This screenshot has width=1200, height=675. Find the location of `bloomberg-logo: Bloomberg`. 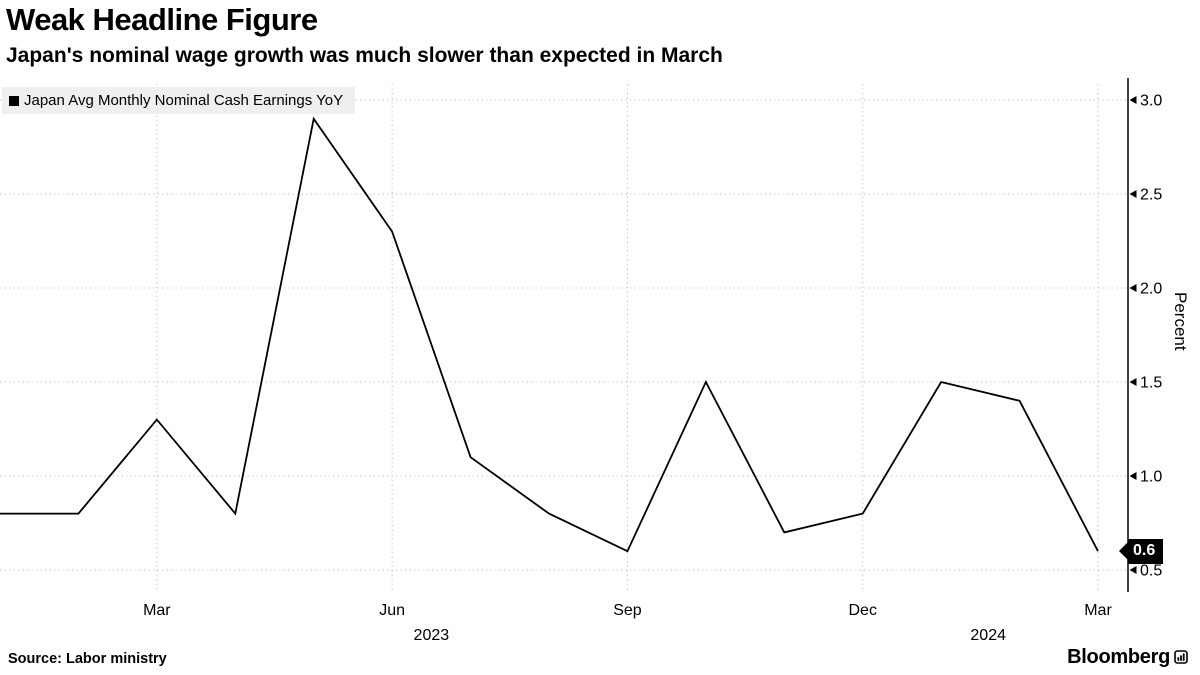

bloomberg-logo: Bloomberg is located at coordinates (1127, 657).